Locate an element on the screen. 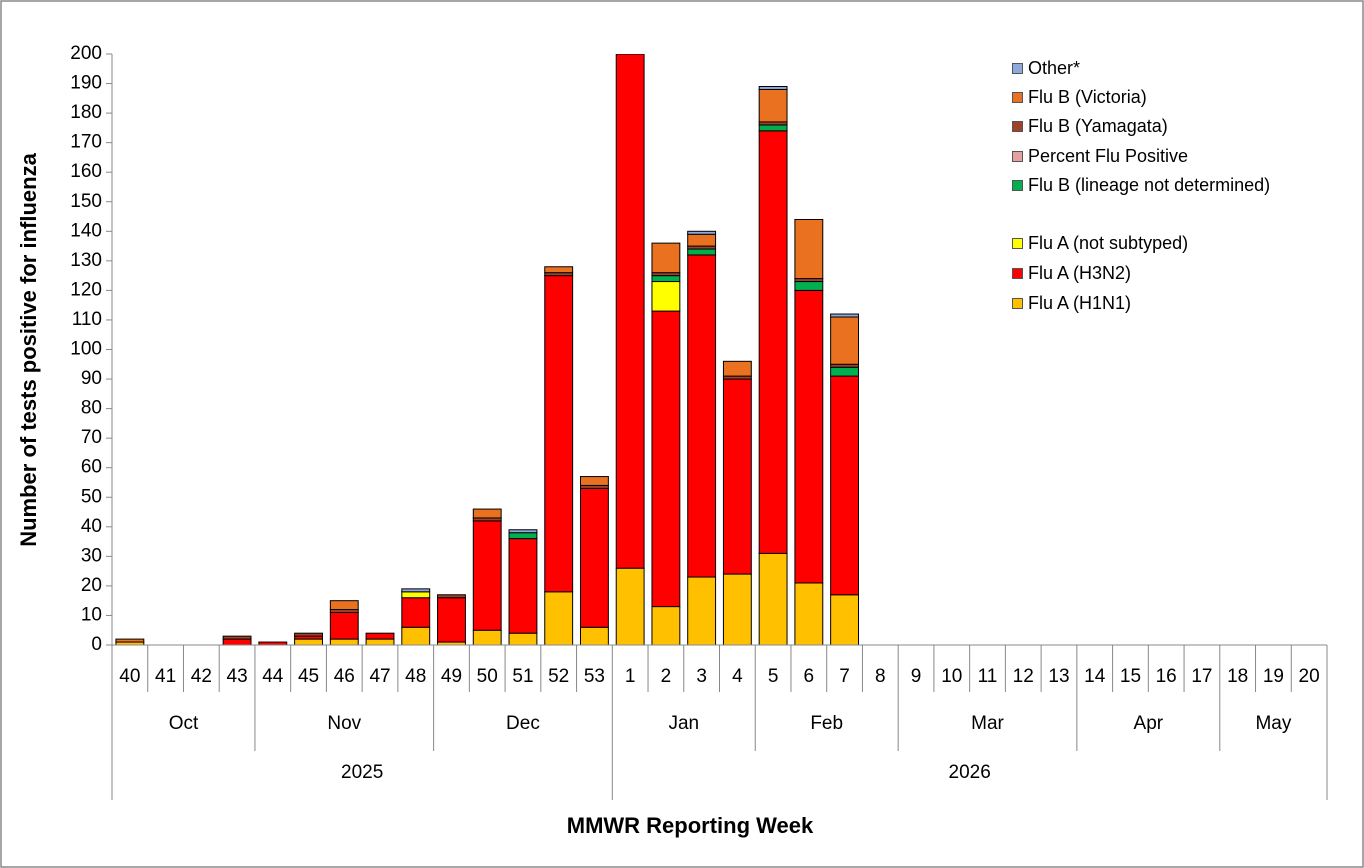  month-label: May is located at coordinates (1273, 723).